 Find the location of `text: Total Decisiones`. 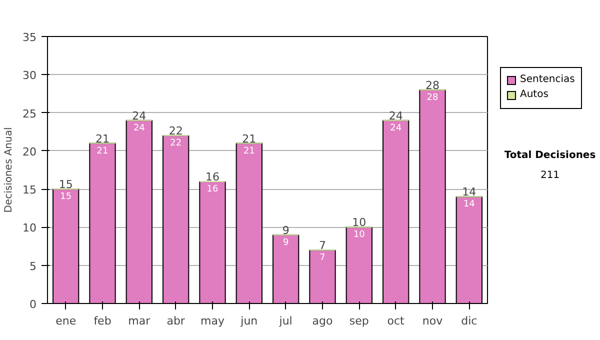

text: Total Decisiones is located at coordinates (550, 155).